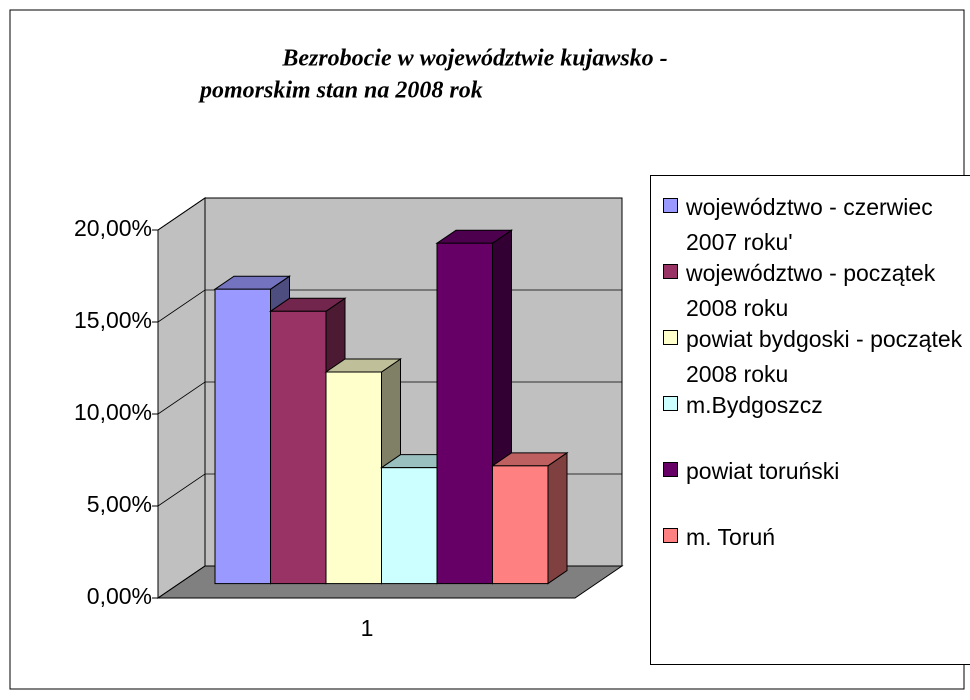 The width and height of the screenshot is (970, 700). Describe the element at coordinates (824, 356) in the screenshot. I see `legend-label: powiat bydgoski - początek 2008 roku` at that location.